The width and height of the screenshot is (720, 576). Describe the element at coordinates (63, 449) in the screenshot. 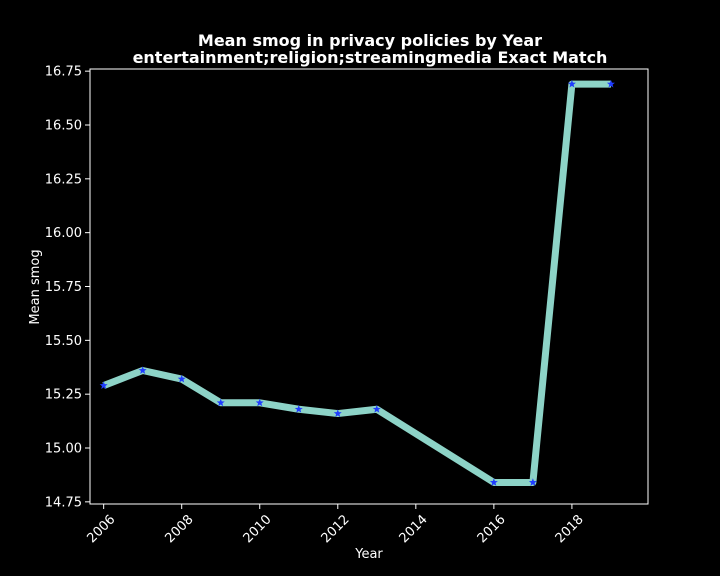

I see `y-tick-label: 15.00` at that location.